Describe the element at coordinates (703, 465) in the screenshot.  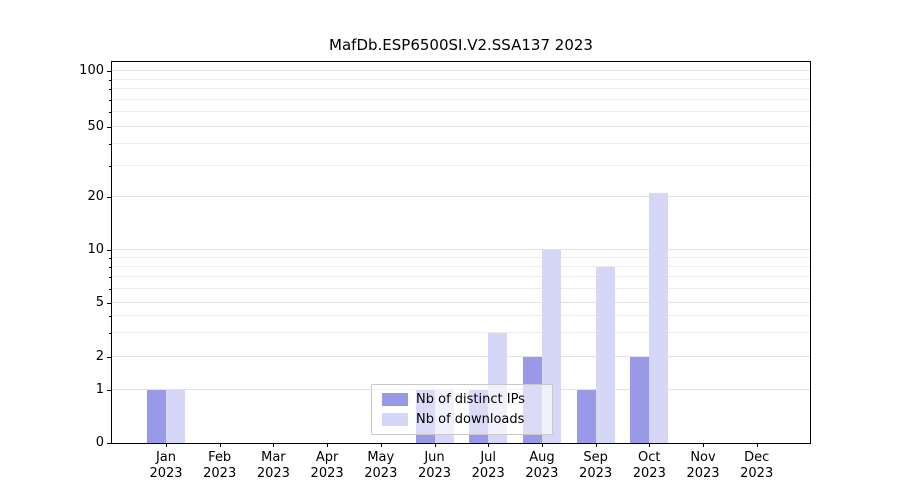
I see `x-tick-label: Nov 2023` at that location.